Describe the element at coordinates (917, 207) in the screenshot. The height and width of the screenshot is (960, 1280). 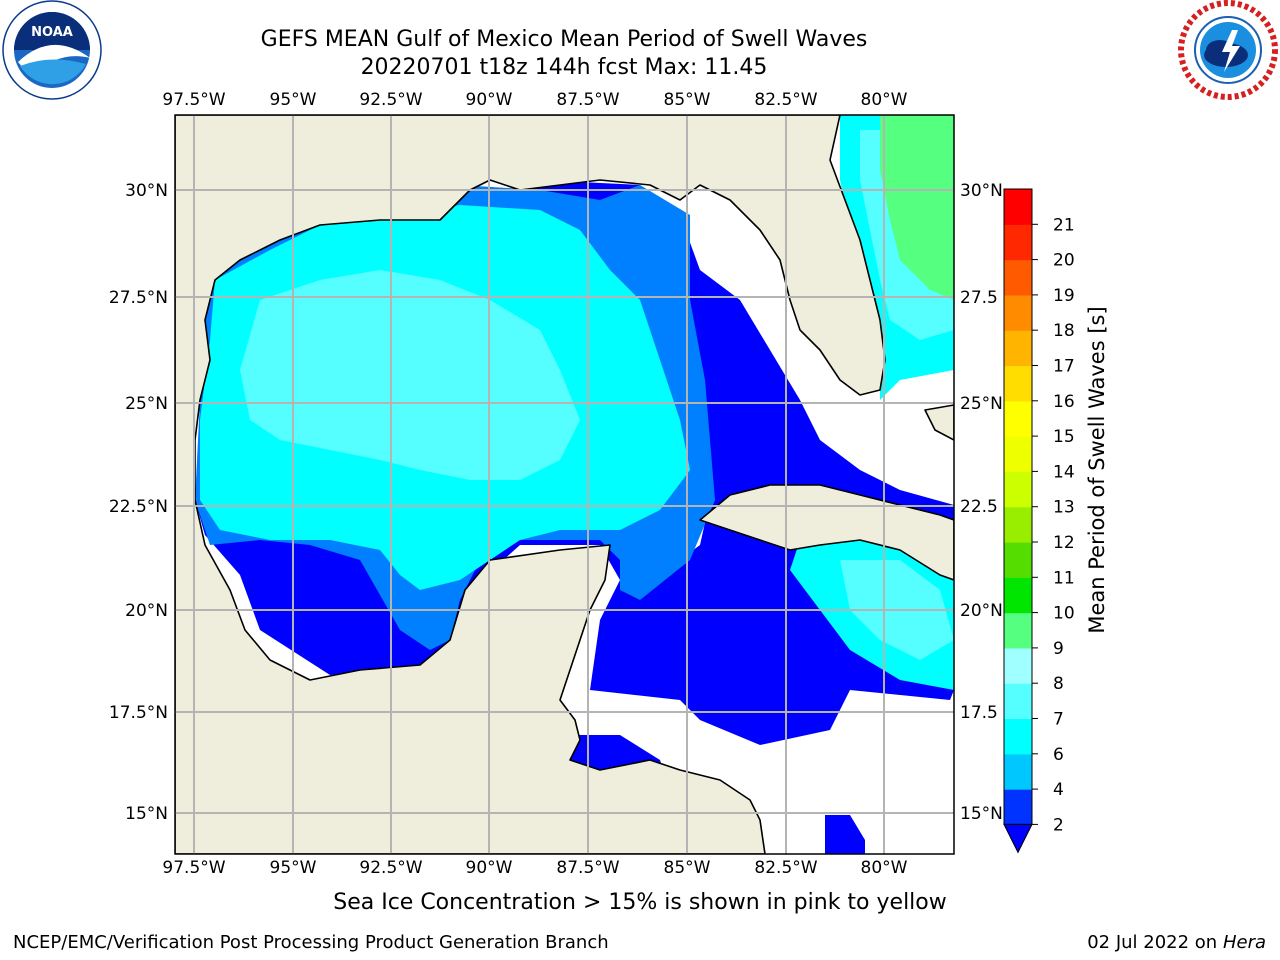
I see `swell-field-east-c` at that location.